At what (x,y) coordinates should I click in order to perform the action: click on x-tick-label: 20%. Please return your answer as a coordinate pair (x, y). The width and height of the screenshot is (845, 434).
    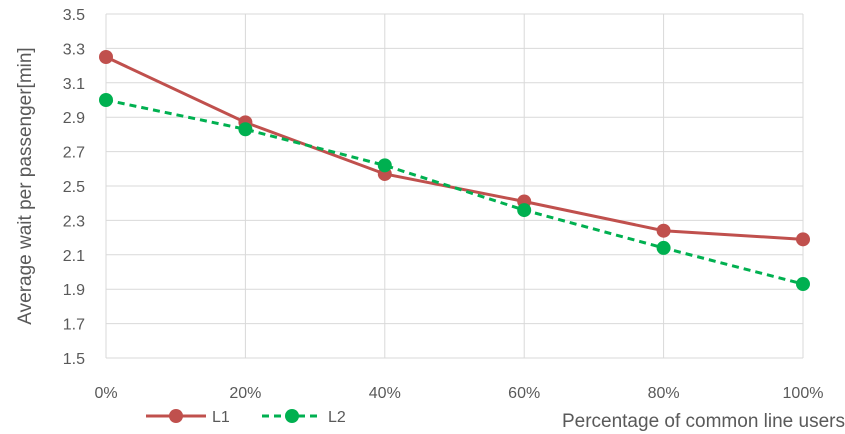
    Looking at the image, I should click on (245, 393).